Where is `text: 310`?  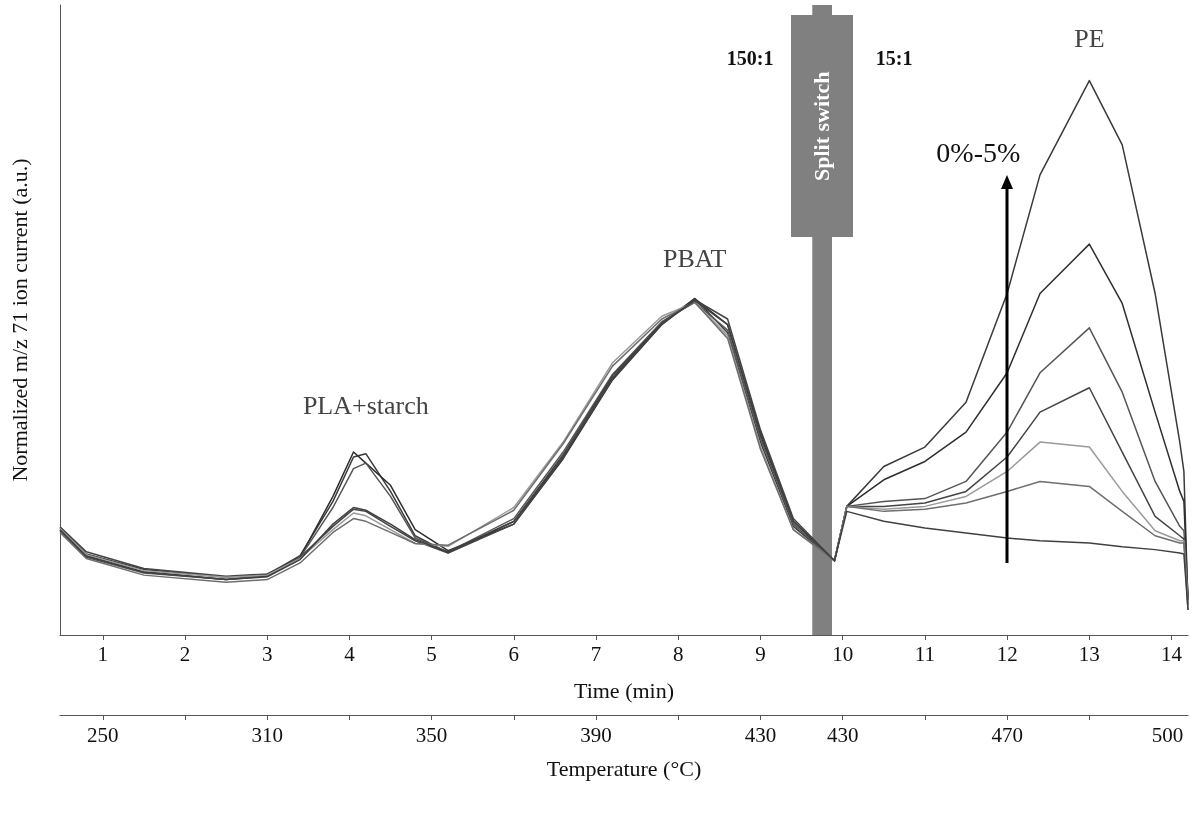
text: 310 is located at coordinates (267, 735).